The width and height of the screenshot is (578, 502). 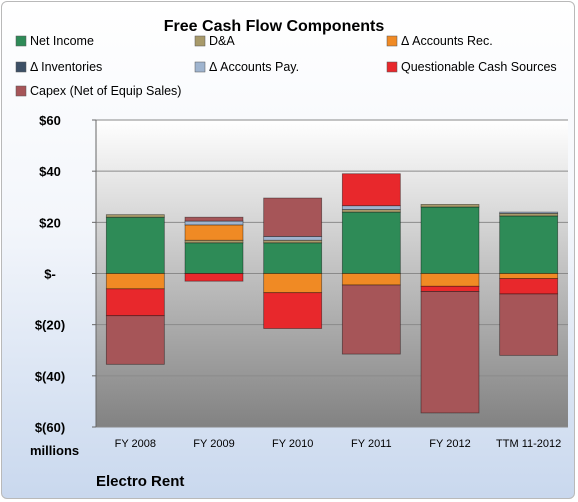 What do you see at coordinates (293, 238) in the screenshot?
I see `bar-accounts-pay-fy-2010` at bounding box center [293, 238].